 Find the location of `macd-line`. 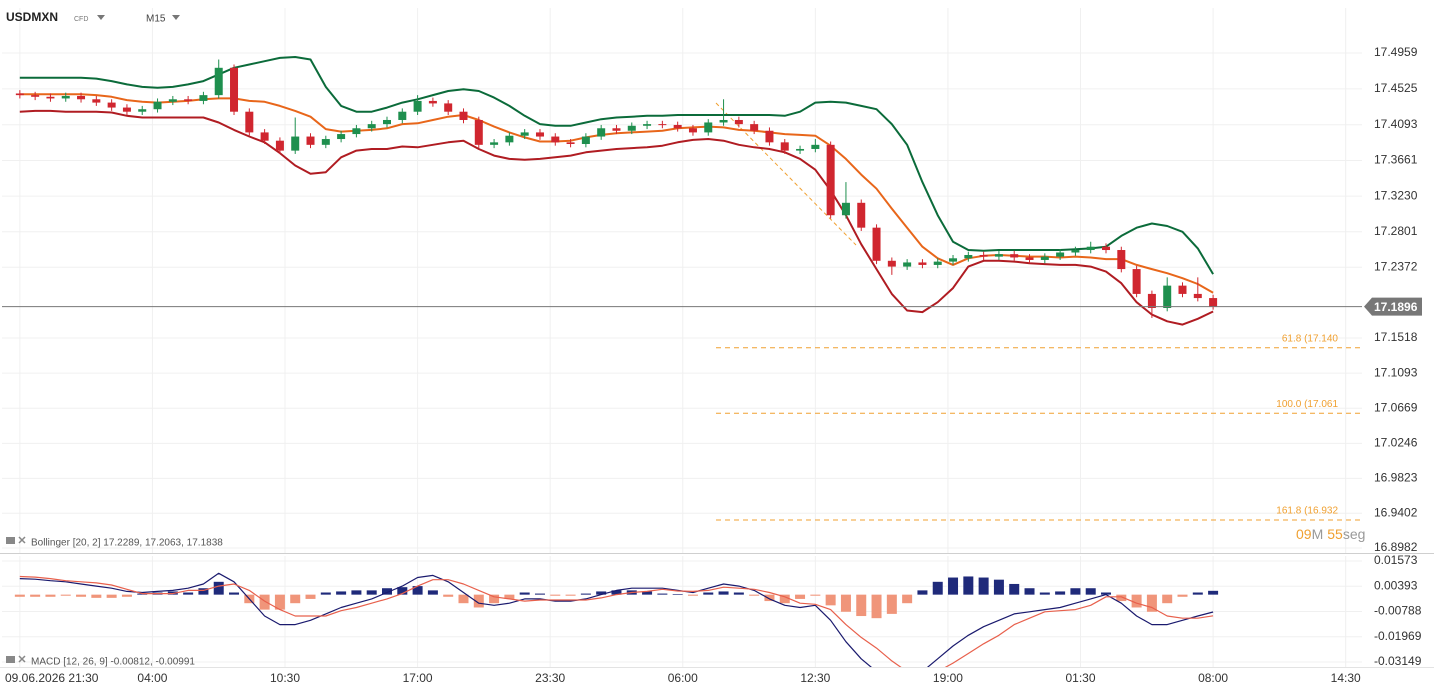

macd-line is located at coordinates (616, 619).